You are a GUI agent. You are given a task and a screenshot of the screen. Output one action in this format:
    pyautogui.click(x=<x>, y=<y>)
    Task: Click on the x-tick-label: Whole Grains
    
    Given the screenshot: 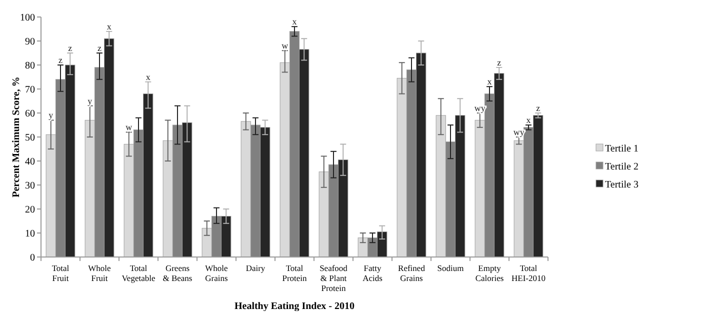 What is the action you would take?
    pyautogui.click(x=216, y=273)
    